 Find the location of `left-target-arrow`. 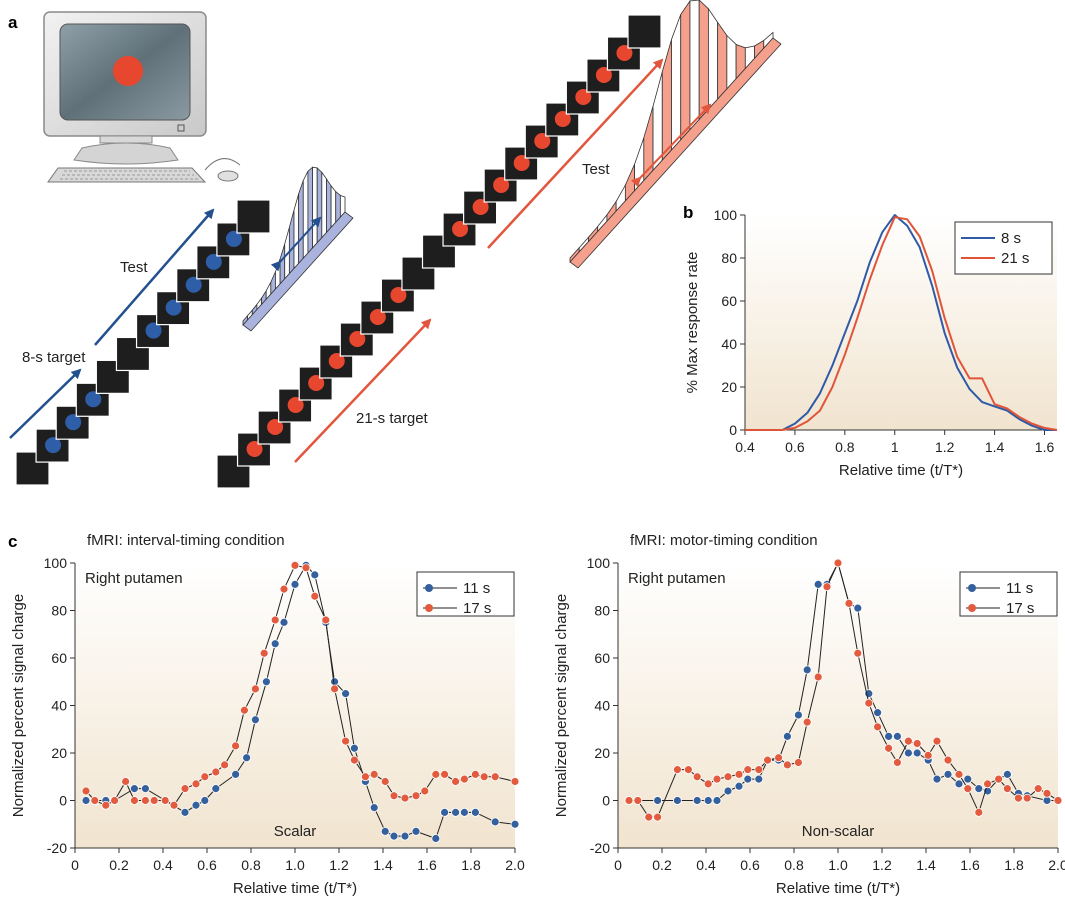

left-target-arrow is located at coordinates (45, 403).